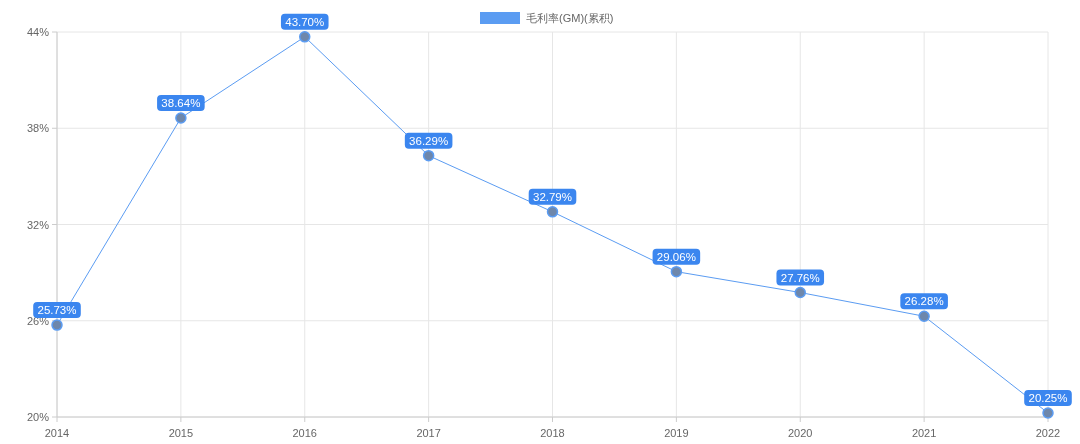 This screenshot has width=1080, height=444. Describe the element at coordinates (800, 433) in the screenshot. I see `x-tick-label: 2020` at that location.